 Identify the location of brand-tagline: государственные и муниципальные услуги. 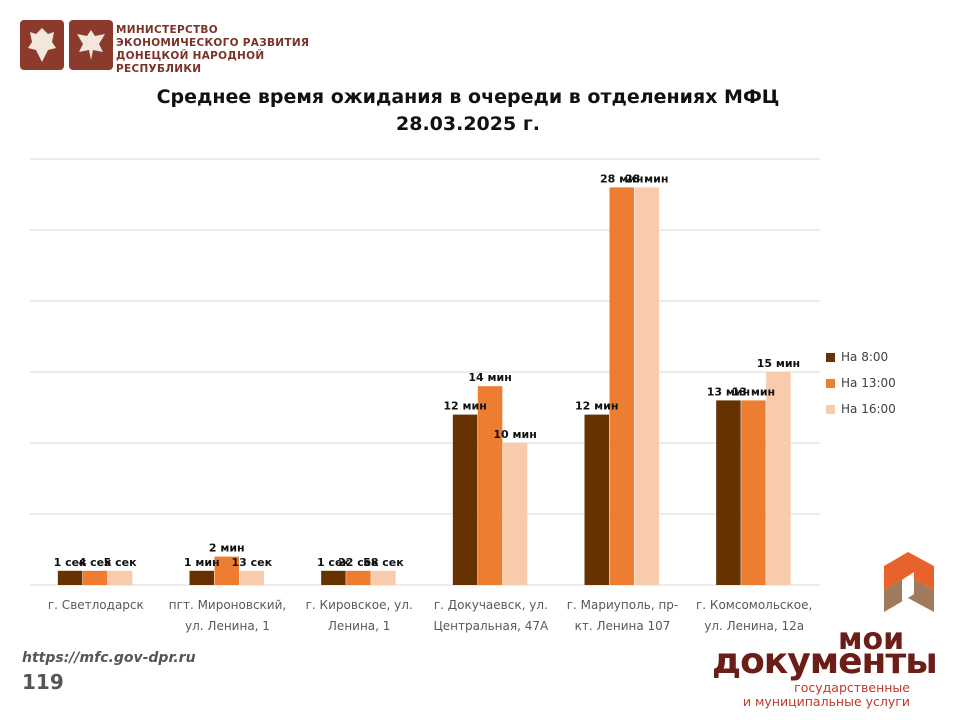
(826, 695).